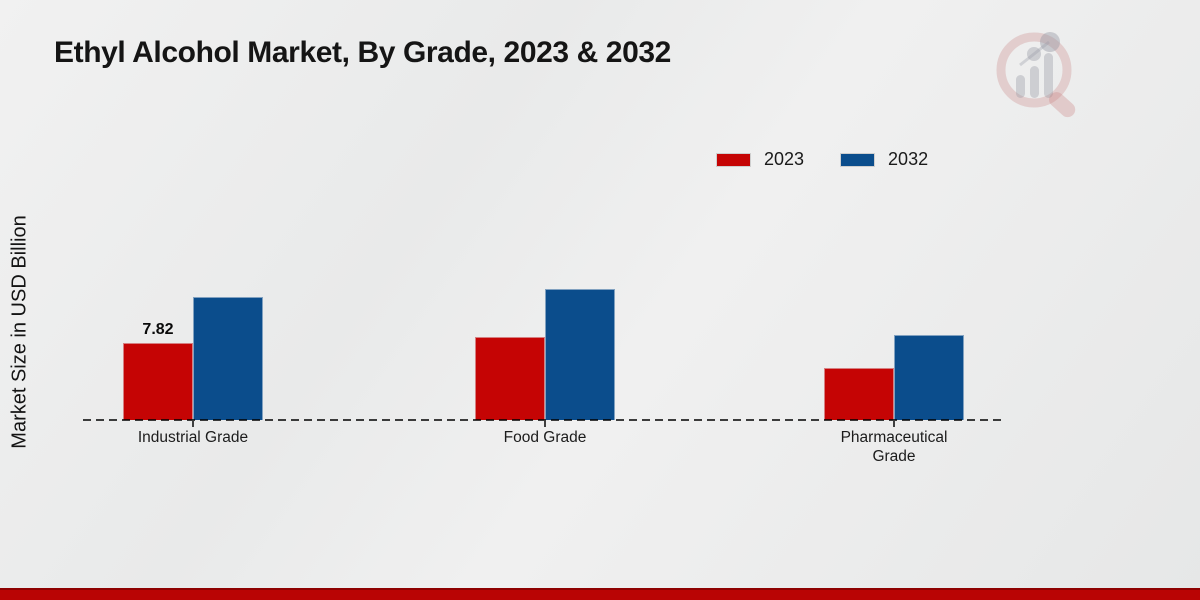 Image resolution: width=1200 pixels, height=600 pixels. What do you see at coordinates (544, 420) in the screenshot?
I see `x-axis-line` at bounding box center [544, 420].